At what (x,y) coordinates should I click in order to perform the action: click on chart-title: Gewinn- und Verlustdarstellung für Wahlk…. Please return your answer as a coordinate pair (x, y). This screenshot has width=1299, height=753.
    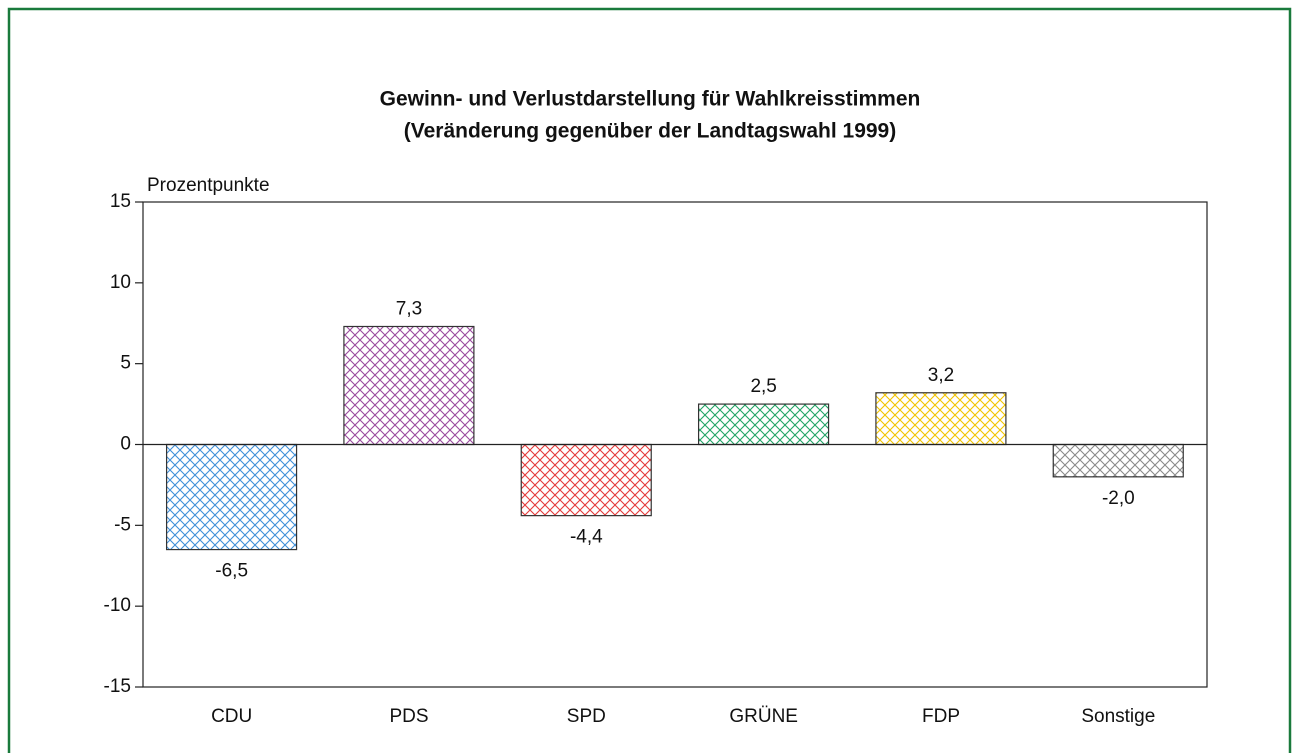
    Looking at the image, I should click on (650, 99).